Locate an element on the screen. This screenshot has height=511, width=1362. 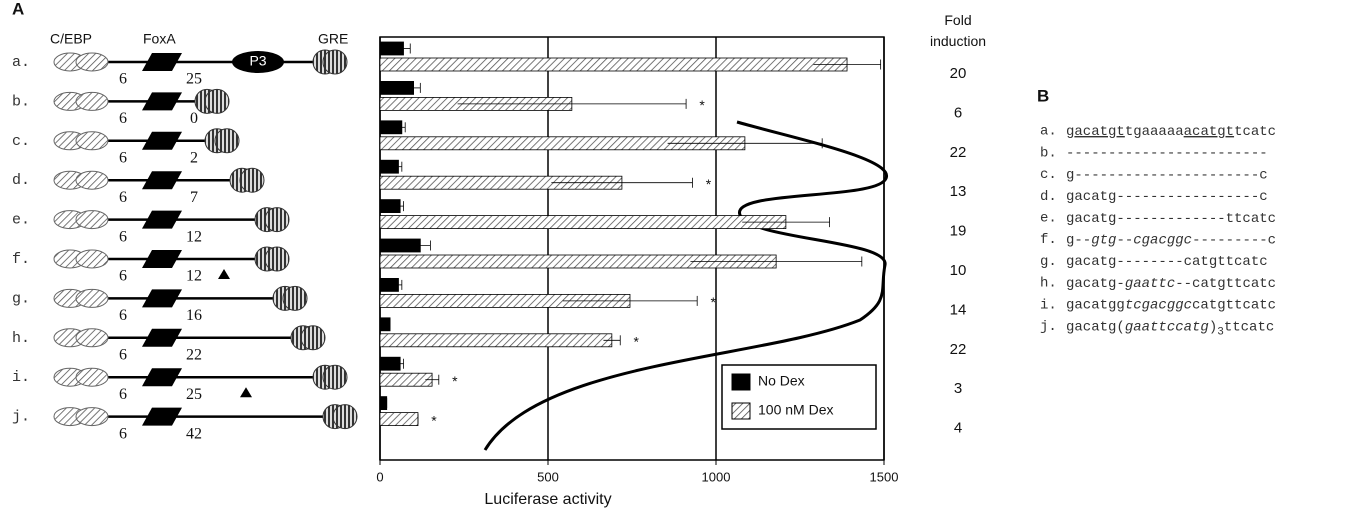
x-tick-label: 1000 is located at coordinates (716, 476).